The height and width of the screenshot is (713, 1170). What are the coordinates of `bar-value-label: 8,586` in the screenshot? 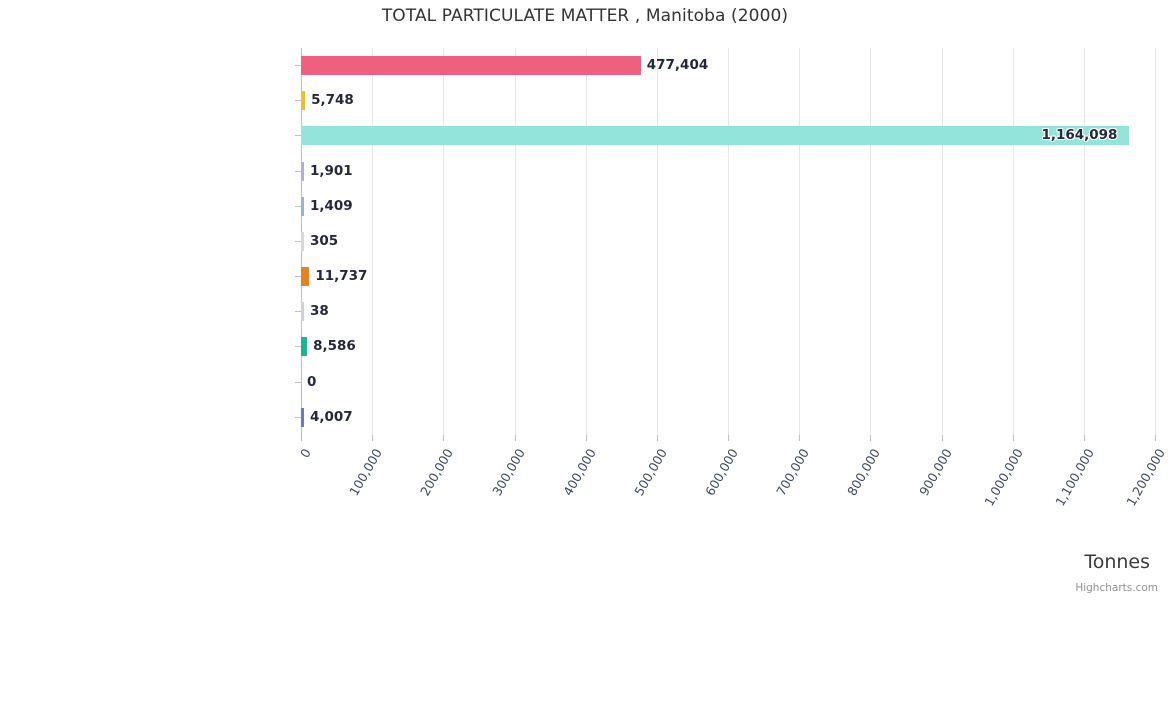 It's located at (334, 346).